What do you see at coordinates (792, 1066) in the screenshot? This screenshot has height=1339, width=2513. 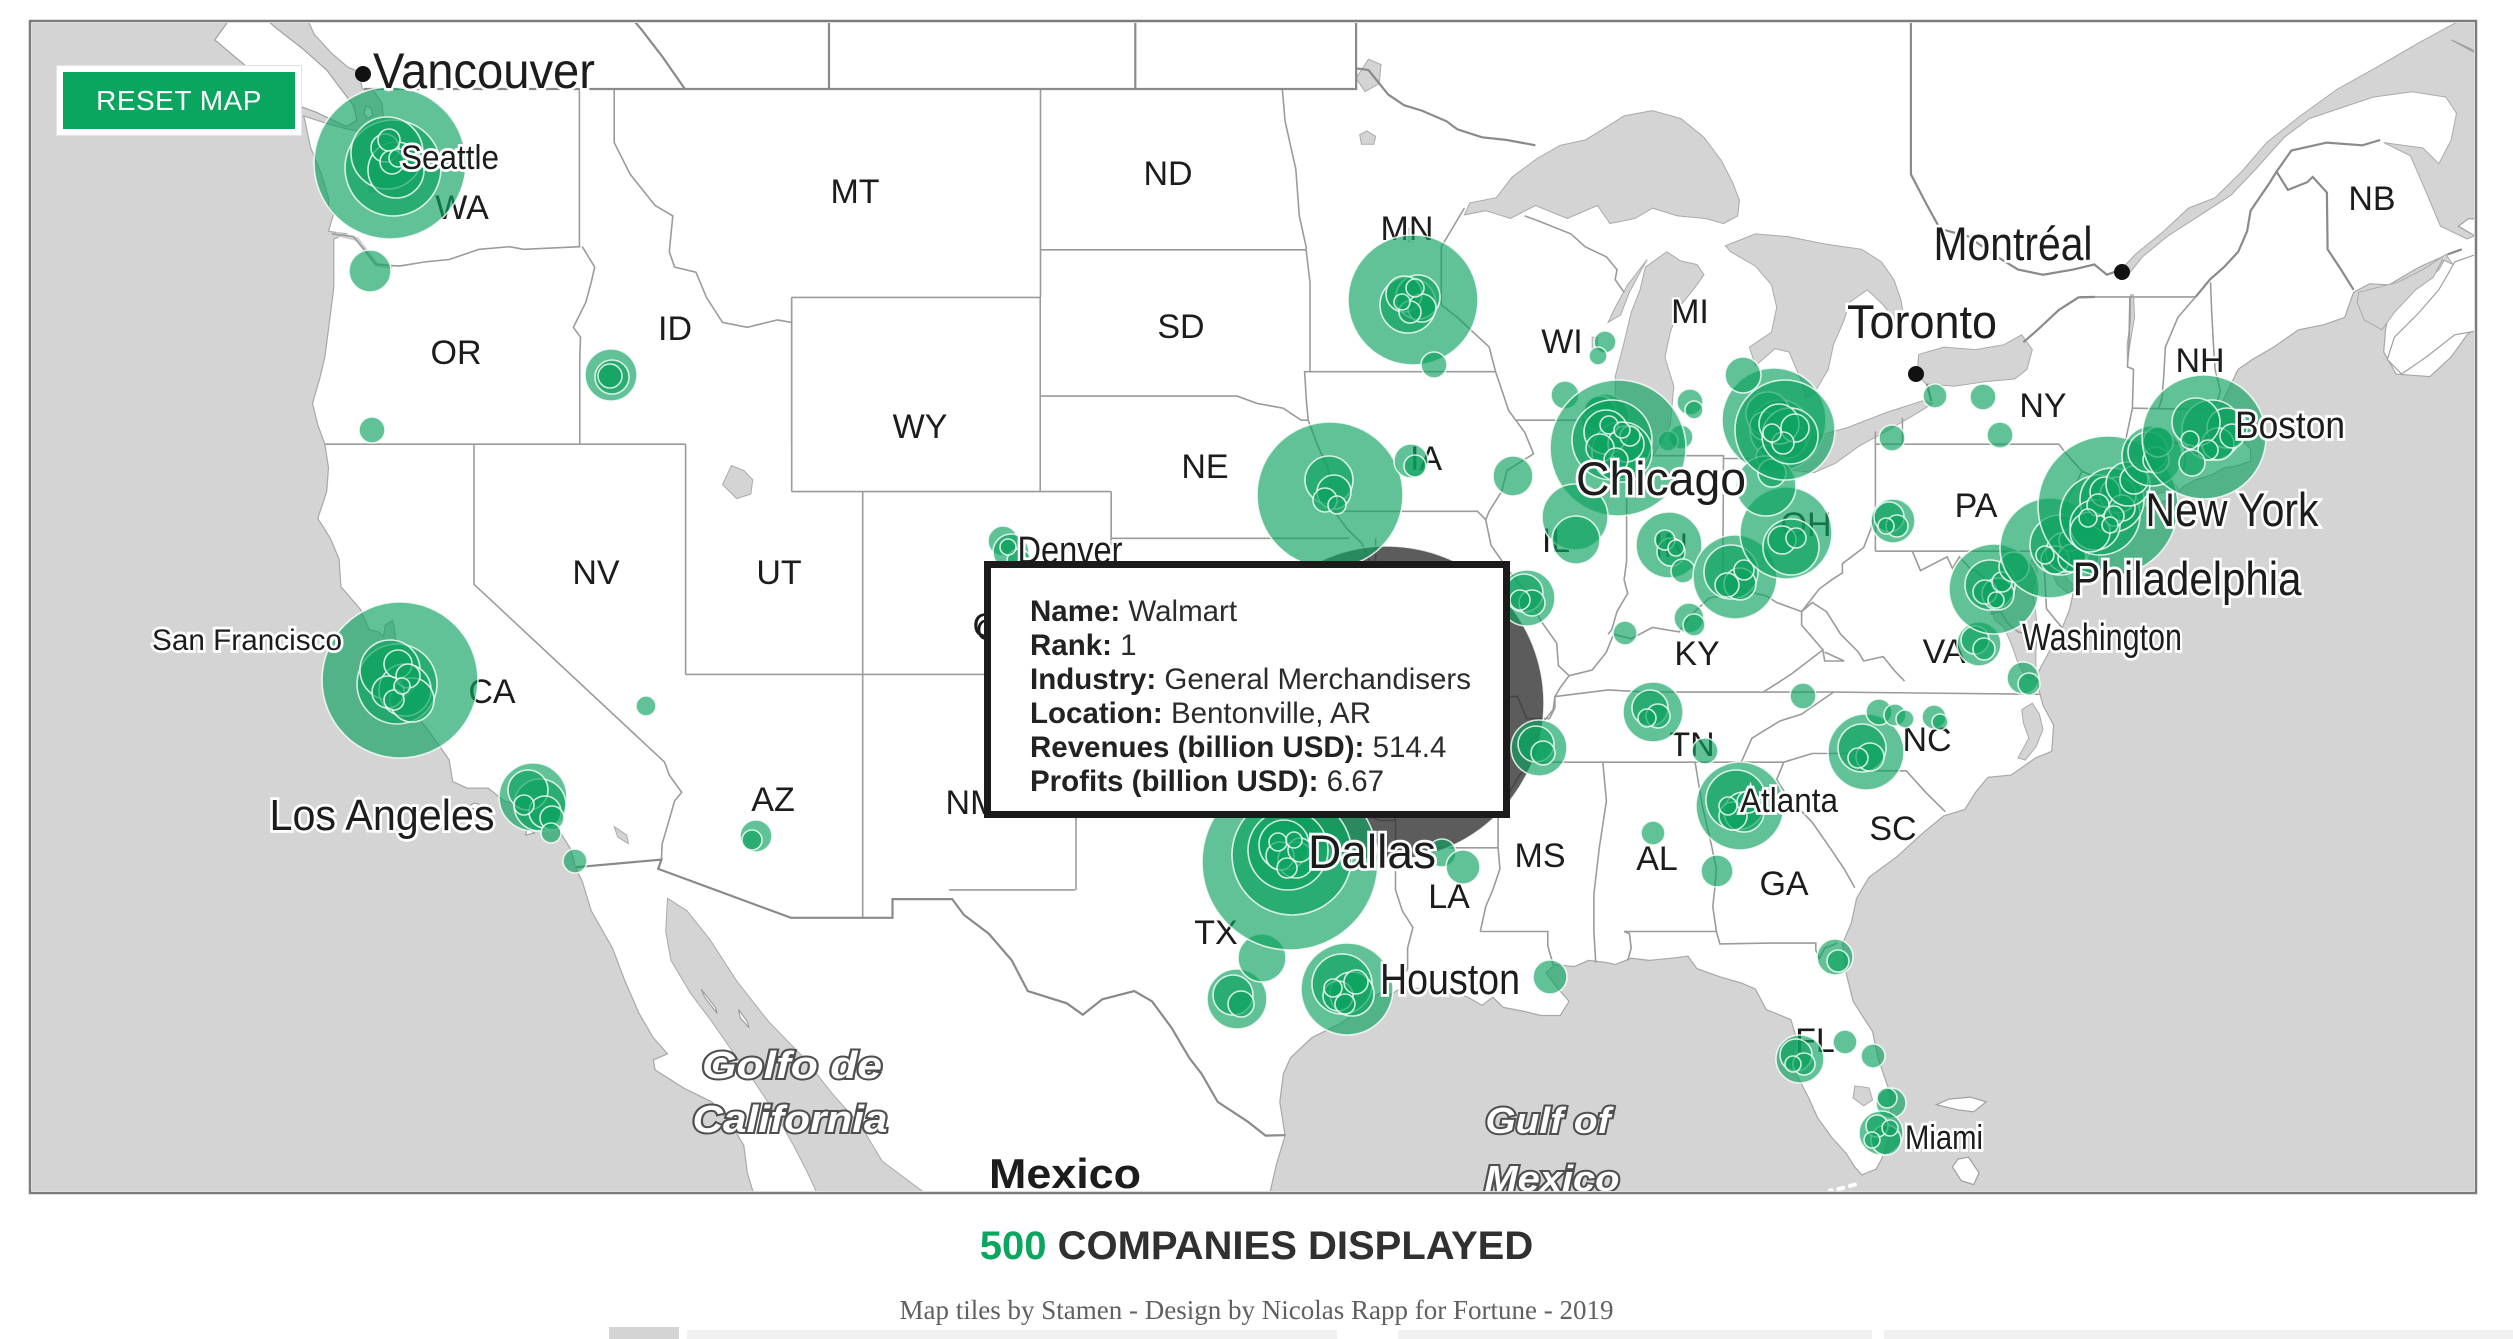 I see `svg-text: Golfo de` at bounding box center [792, 1066].